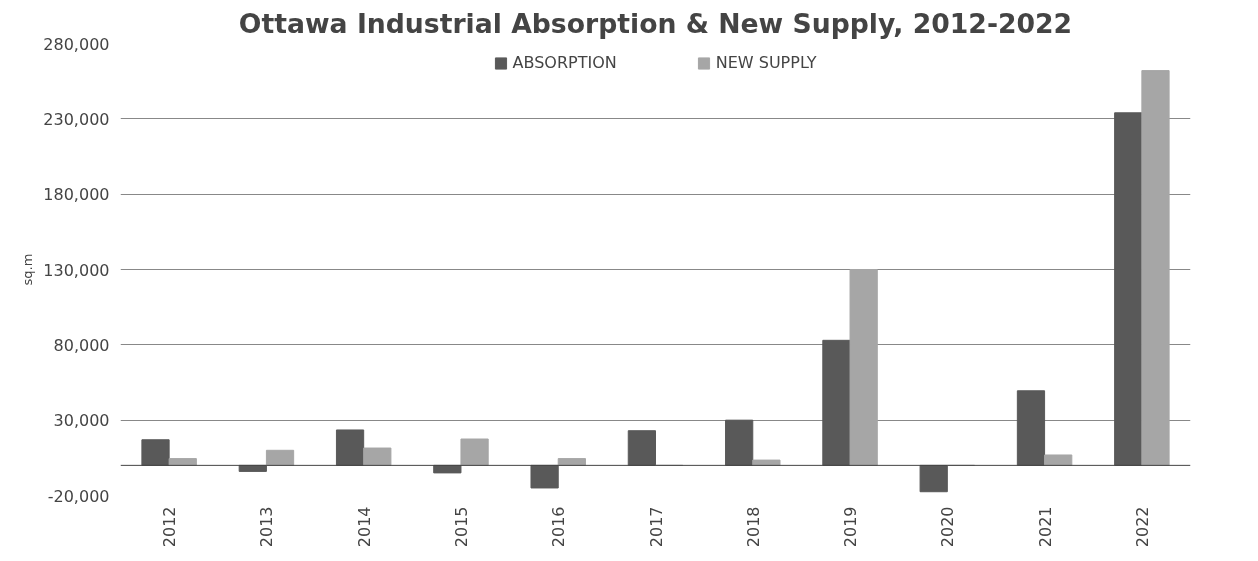 The image size is (1258, 561). What do you see at coordinates (76, 44) in the screenshot?
I see `y-tick-label: 280,000` at bounding box center [76, 44].